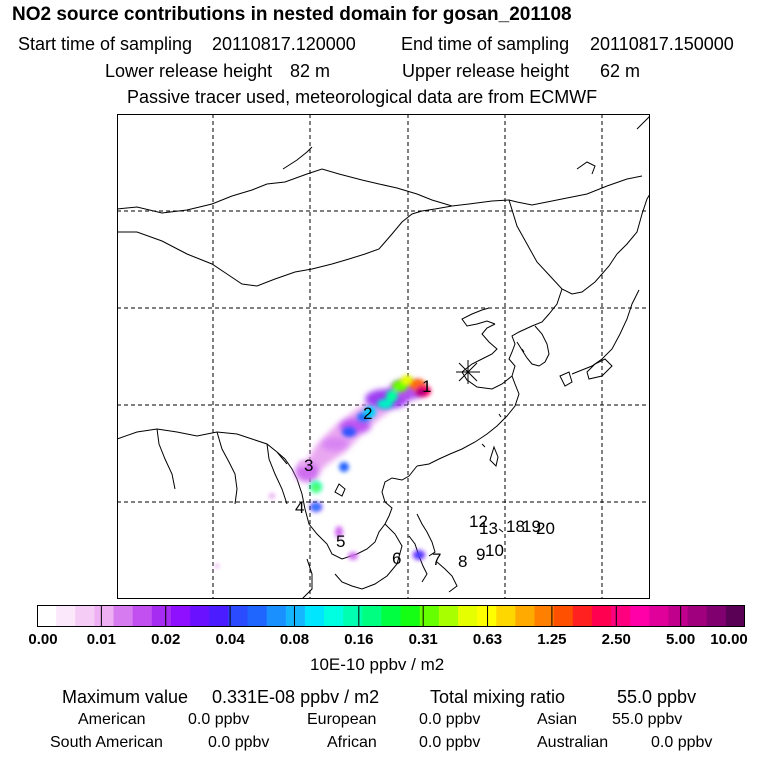 The height and width of the screenshot is (768, 768). Describe the element at coordinates (487, 639) in the screenshot. I see `colorbar-tick-label: 0.63` at that location.